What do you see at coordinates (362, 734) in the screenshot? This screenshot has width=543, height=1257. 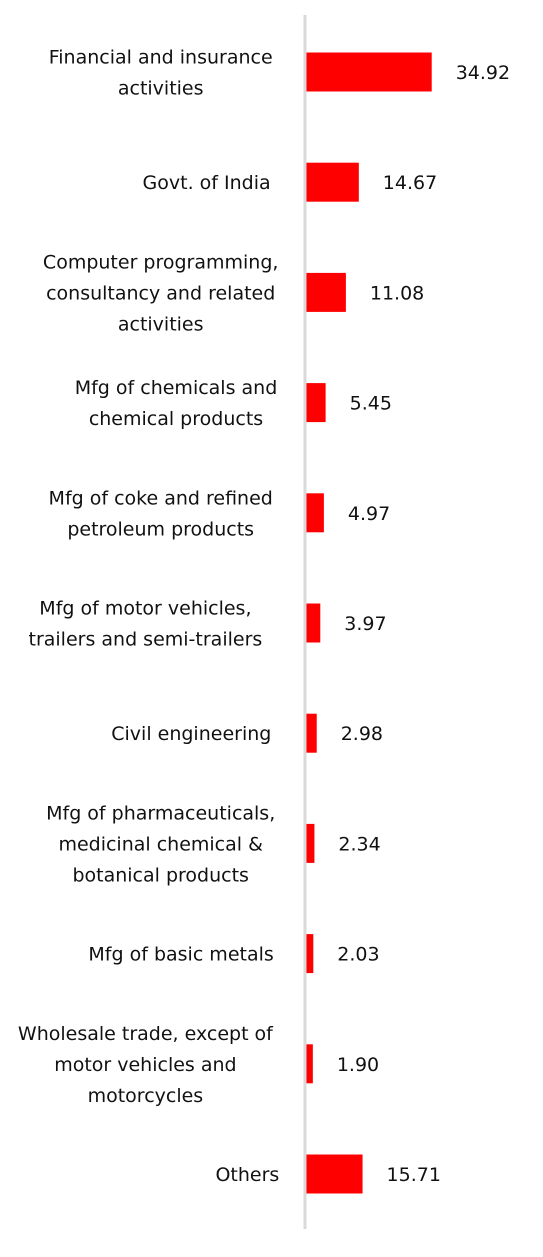 I see `value-label-6: 2.98` at bounding box center [362, 734].